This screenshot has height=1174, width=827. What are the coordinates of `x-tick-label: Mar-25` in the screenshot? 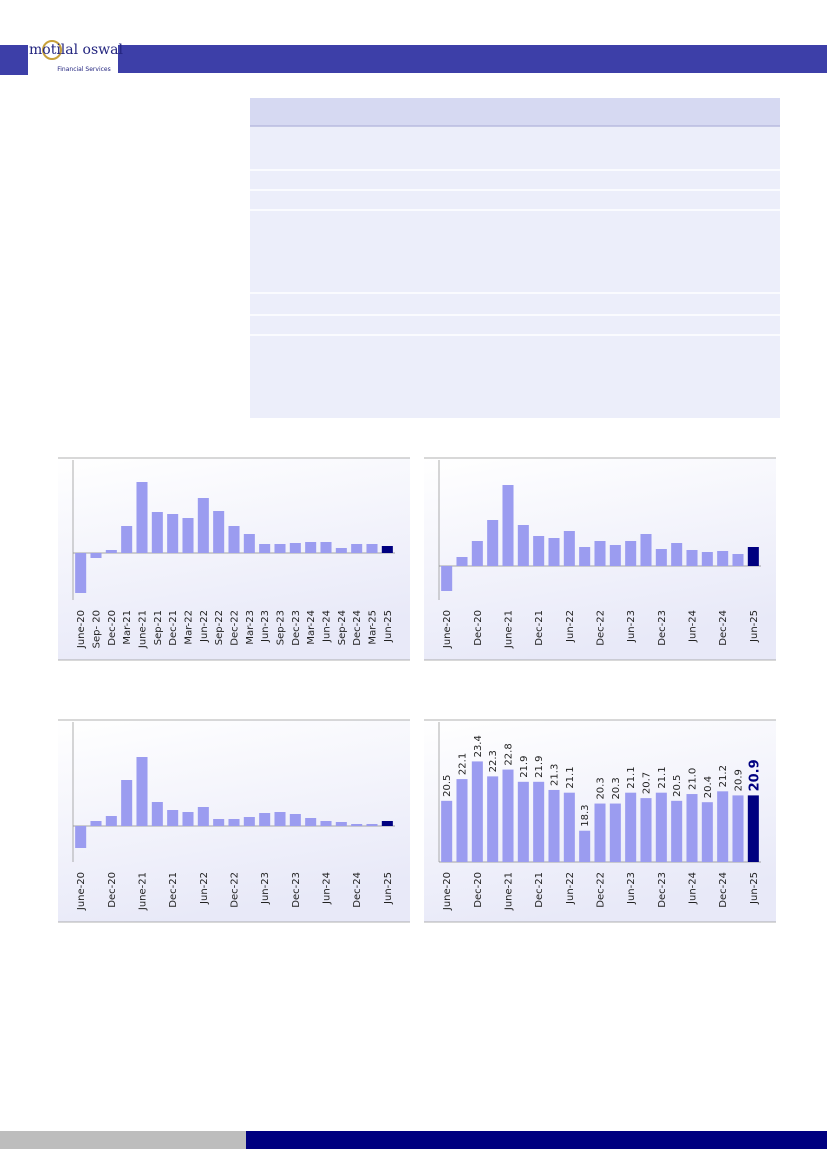 It's located at (373, 627).